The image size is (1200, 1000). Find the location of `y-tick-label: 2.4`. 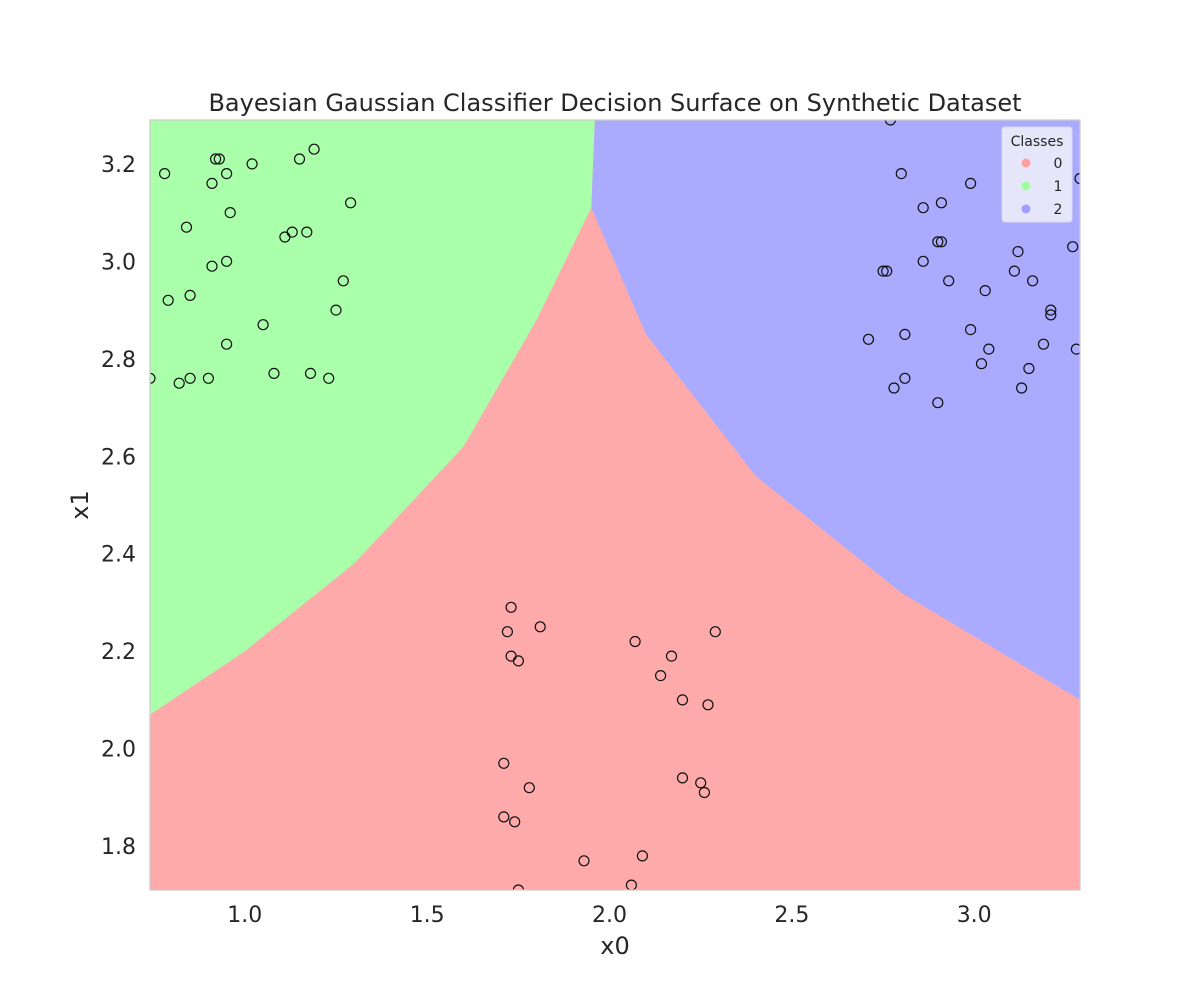

y-tick-label: 2.4 is located at coordinates (118, 555).